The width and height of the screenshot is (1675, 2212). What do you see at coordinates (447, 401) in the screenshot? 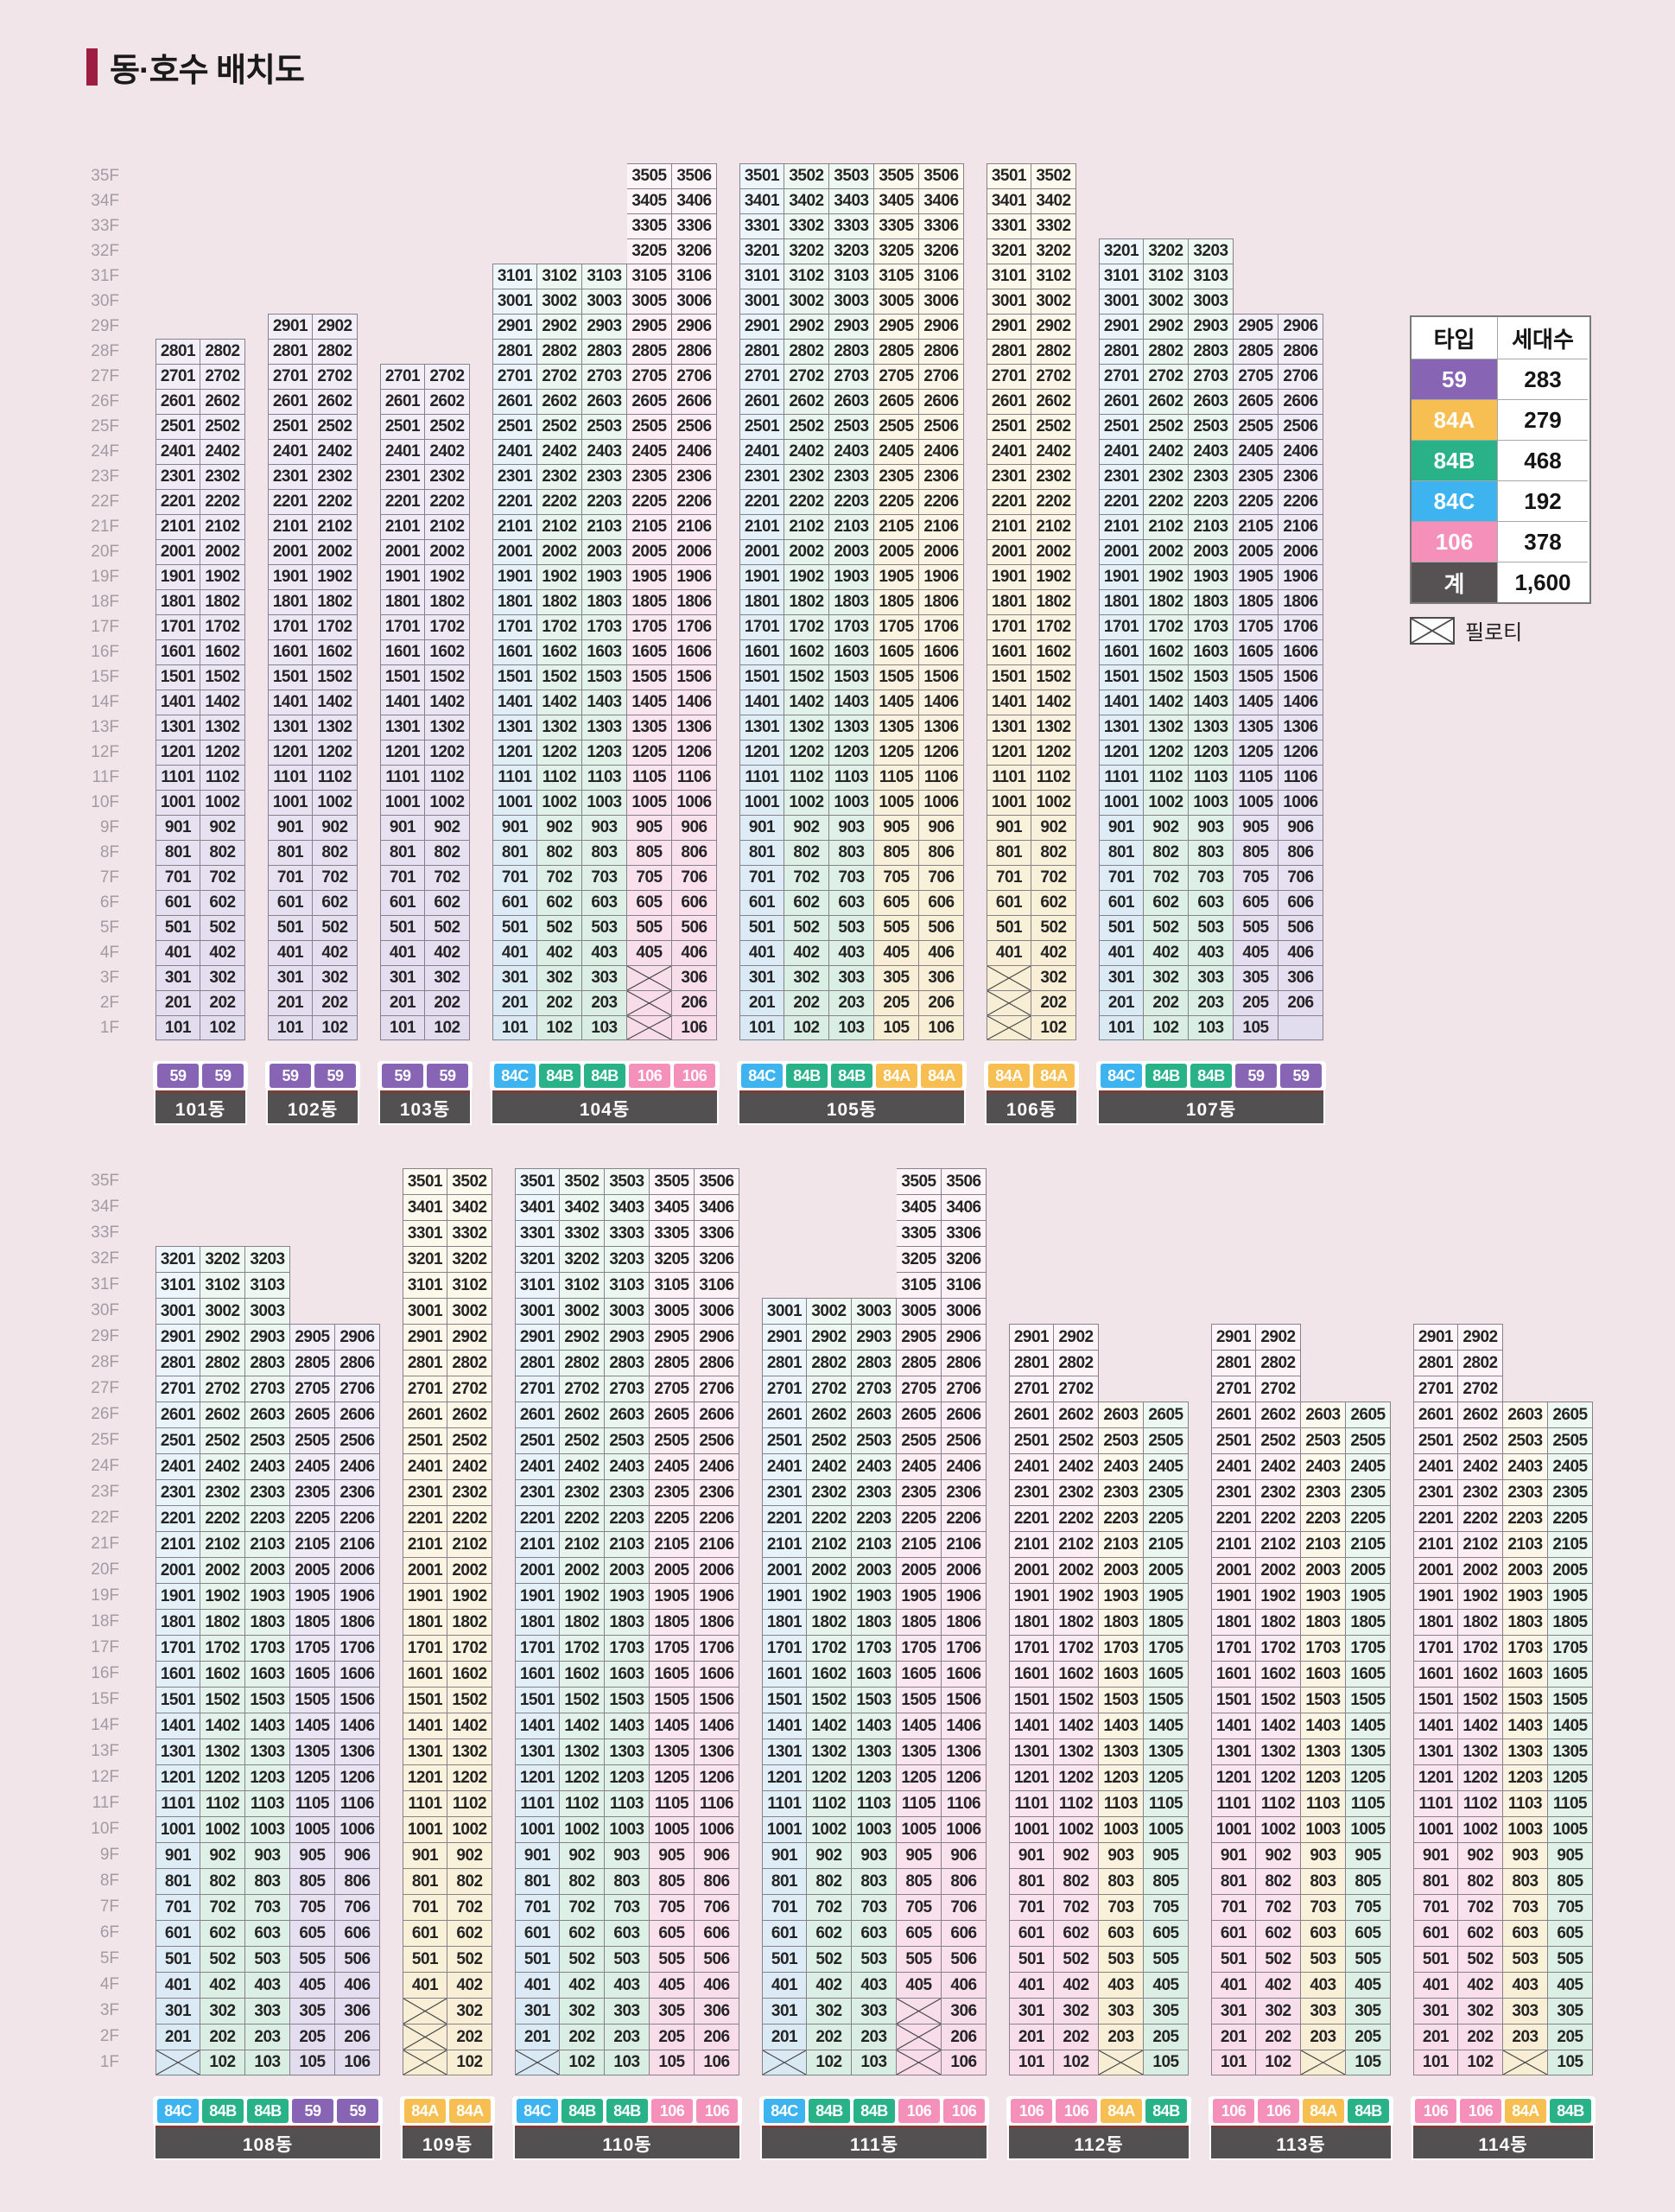
I see `unit-cell: 2602` at bounding box center [447, 401].